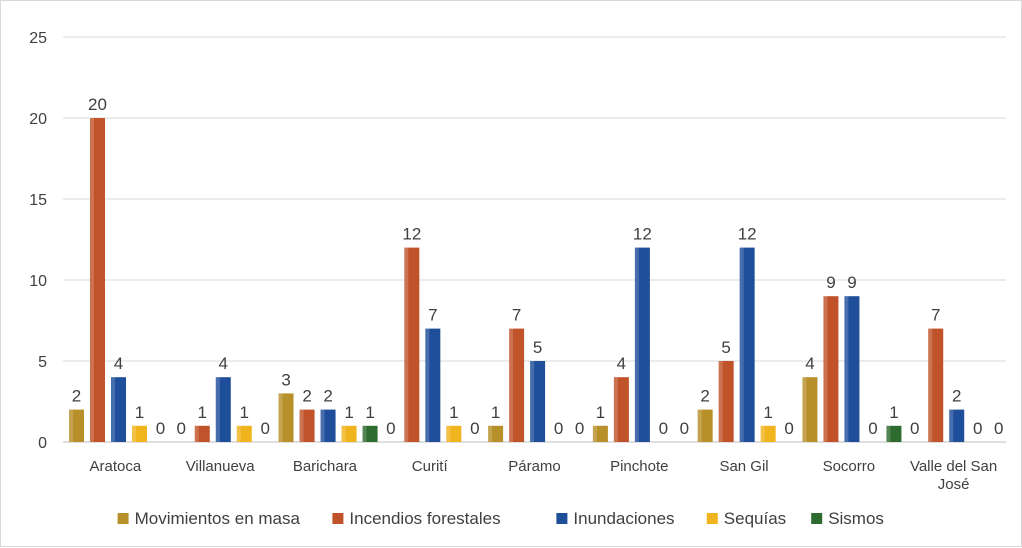 The width and height of the screenshot is (1022, 548). Describe the element at coordinates (579, 428) in the screenshot. I see `data-label-paramo-sismos: 0` at that location.